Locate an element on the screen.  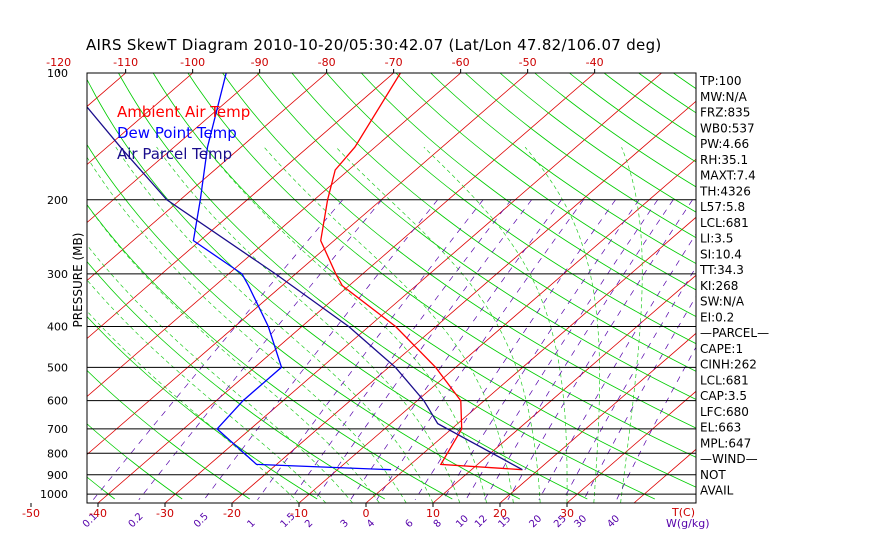
mixing-ratio-tick-label: 40 is located at coordinates (613, 521).